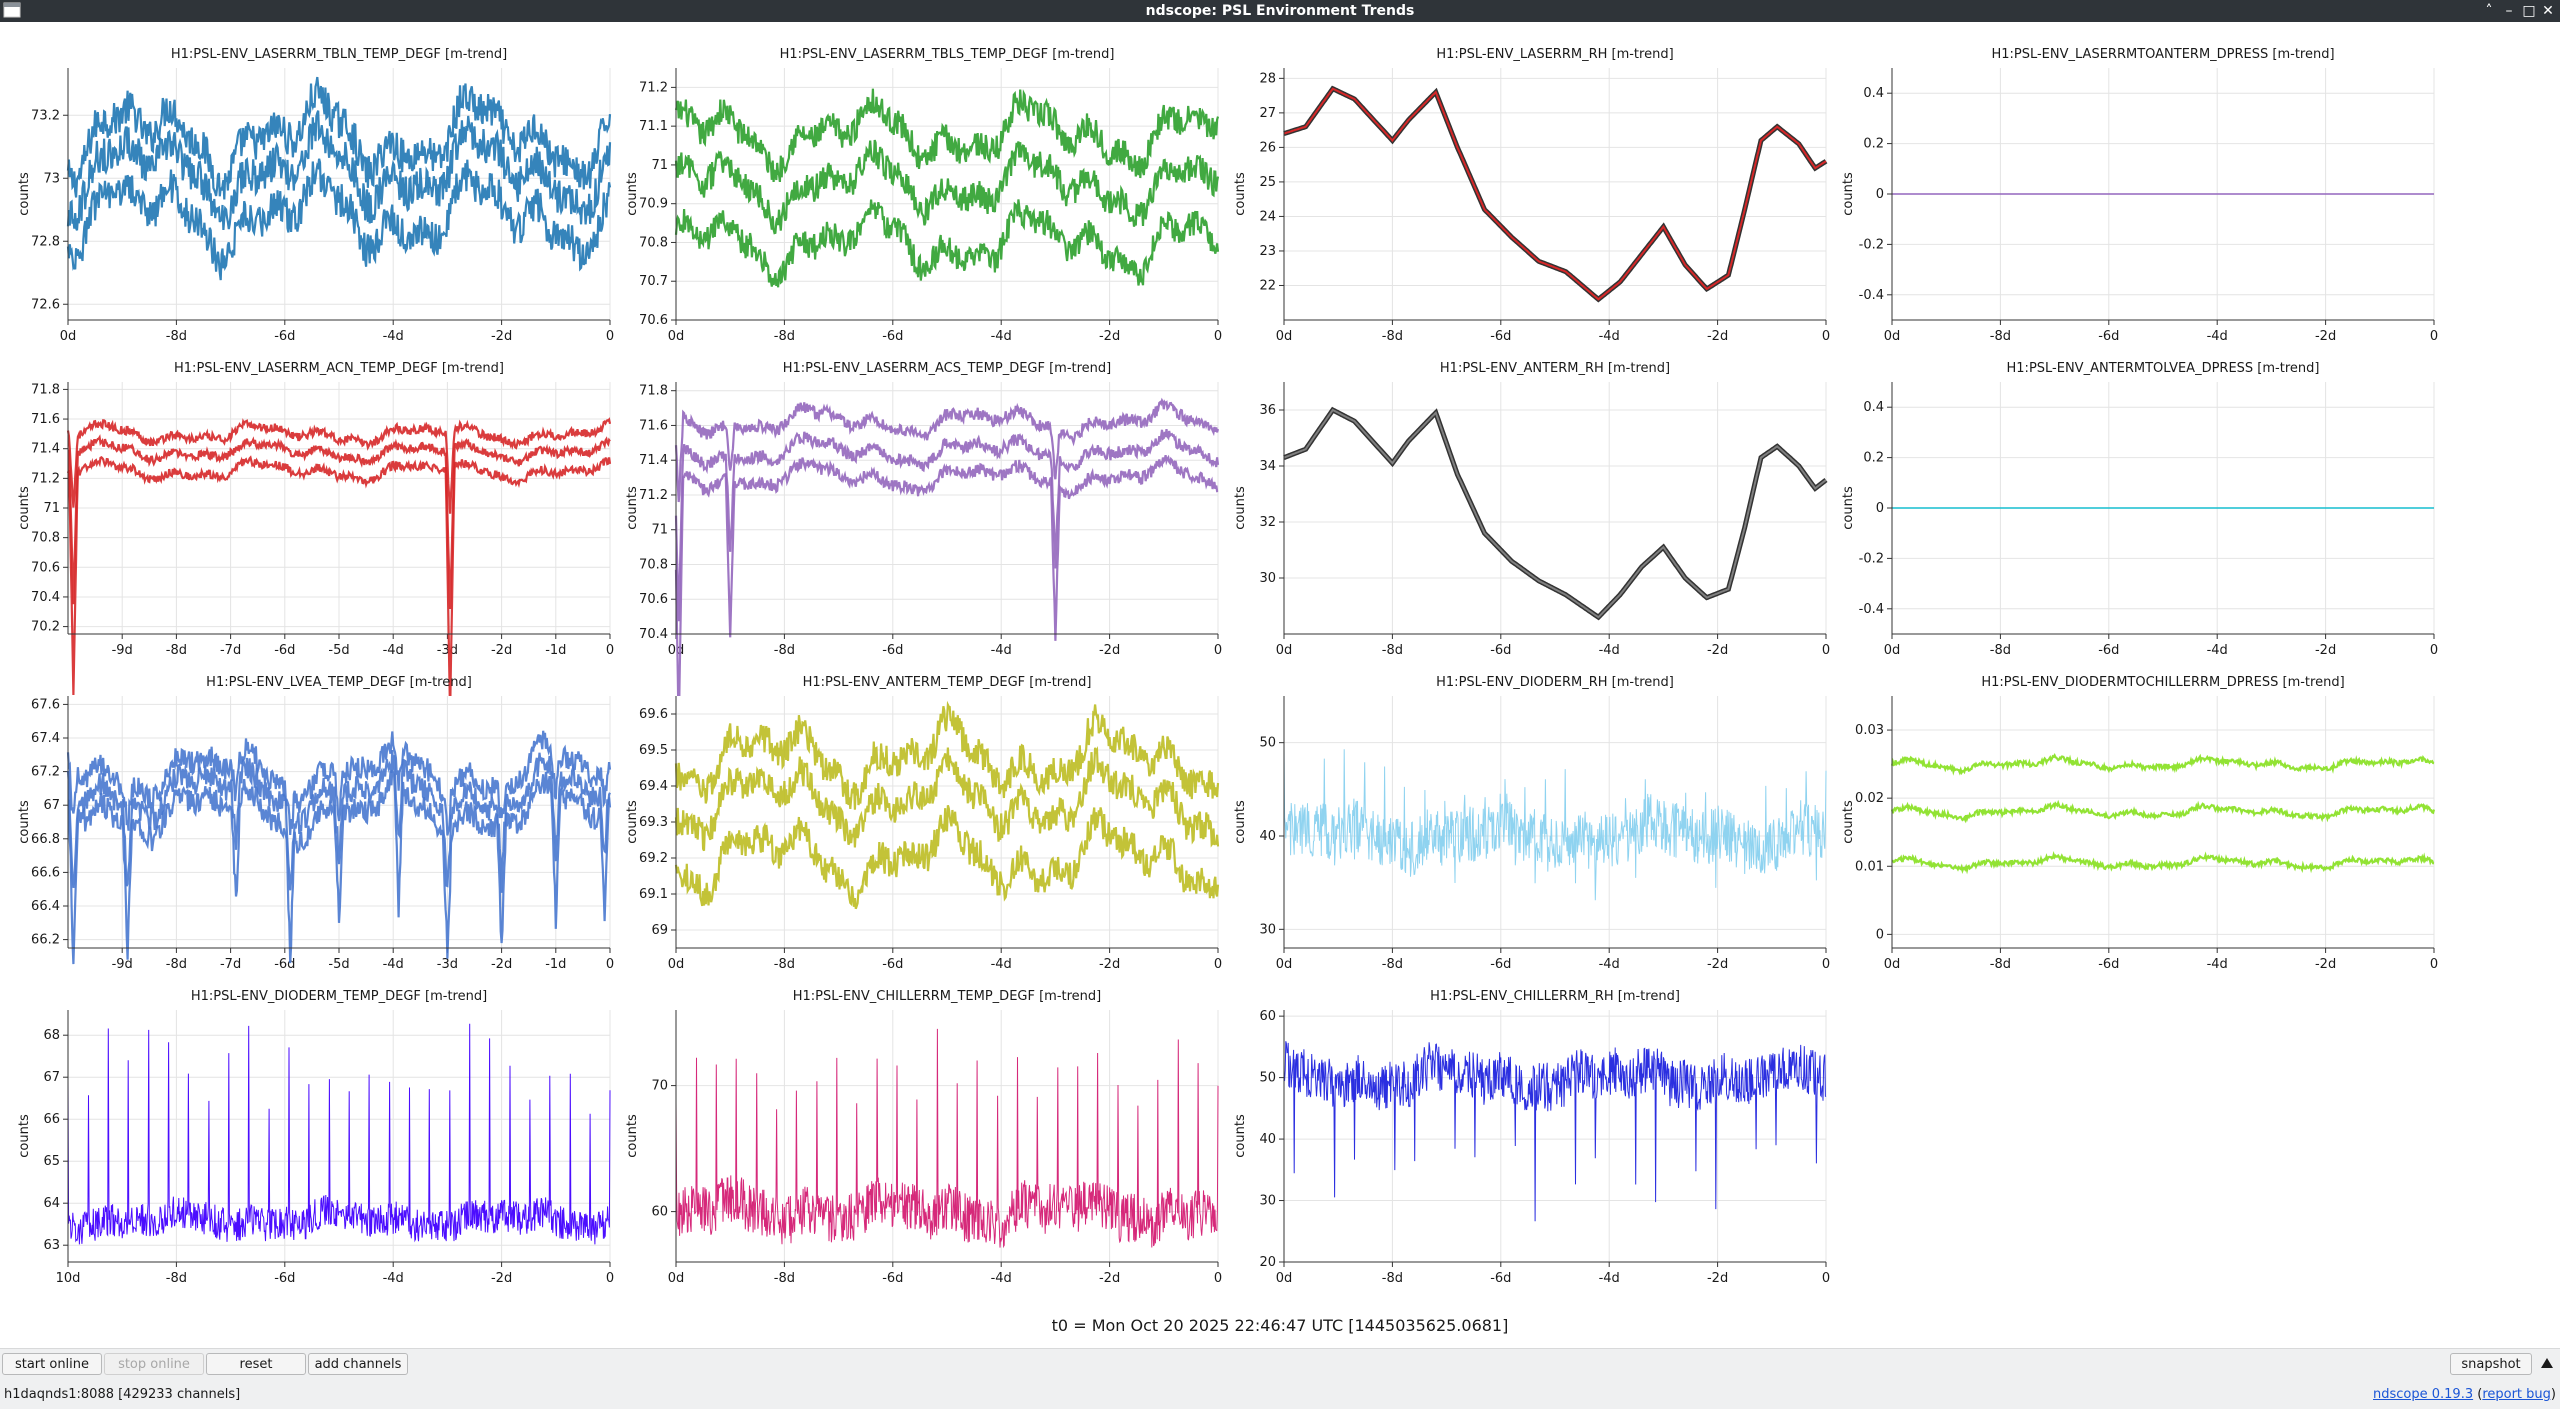 This screenshot has height=1409, width=2560. I want to click on y-tick-label: 0, so click(1880, 934).